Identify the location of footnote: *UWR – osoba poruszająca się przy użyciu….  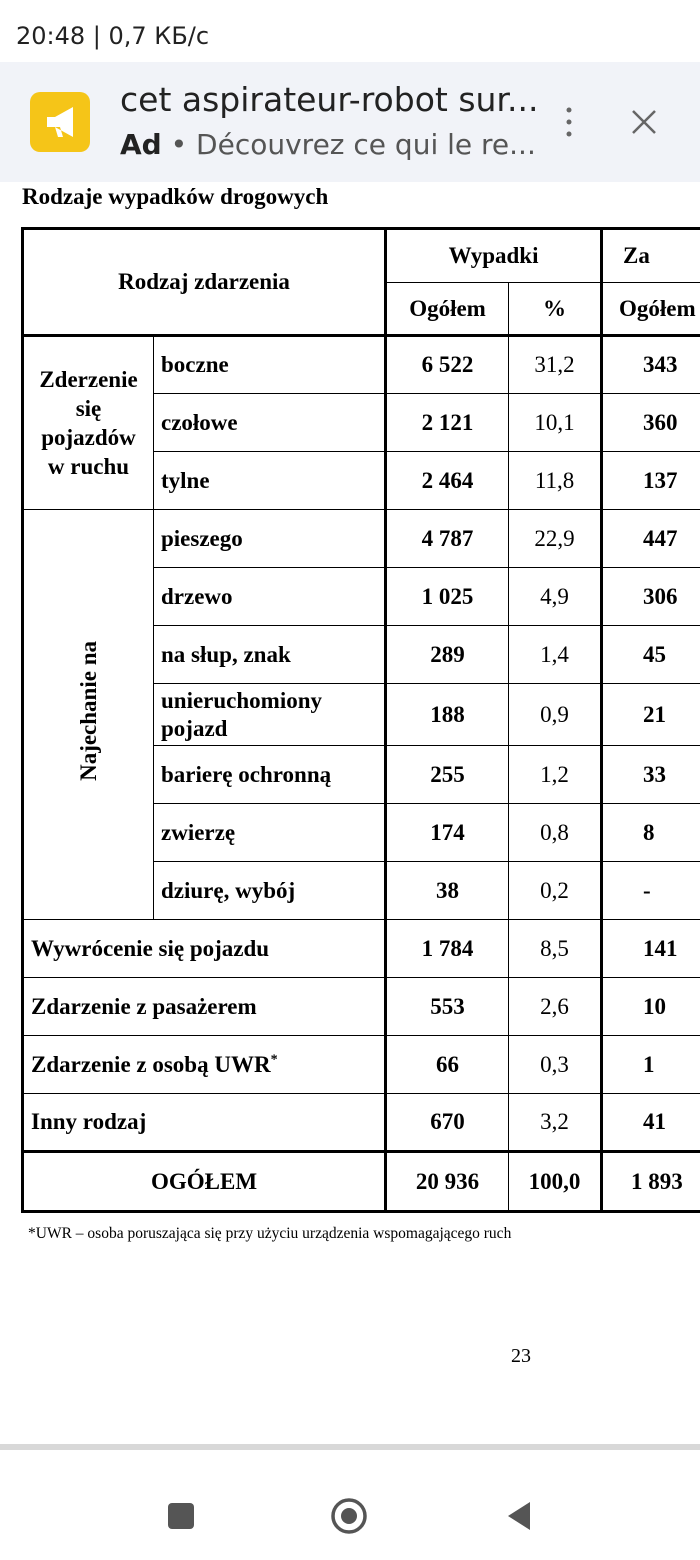
(269, 1234).